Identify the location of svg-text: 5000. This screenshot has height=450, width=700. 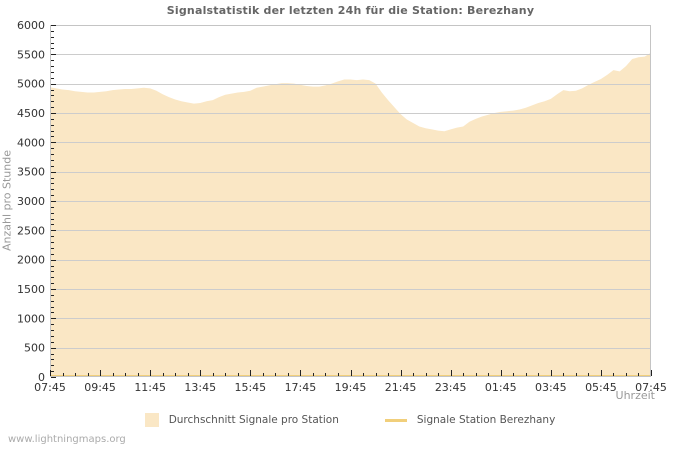
(31, 84).